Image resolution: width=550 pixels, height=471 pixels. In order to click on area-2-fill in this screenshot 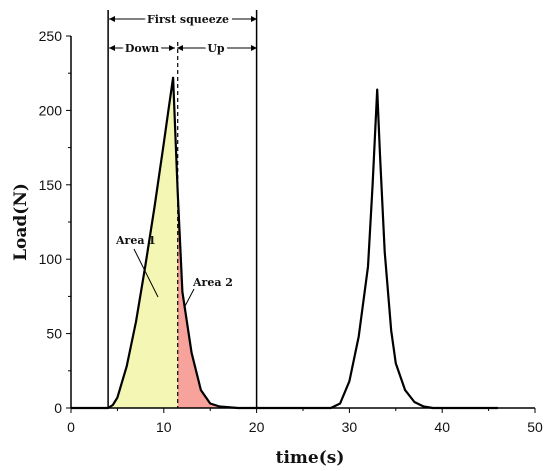, I will do `click(198, 300)`.